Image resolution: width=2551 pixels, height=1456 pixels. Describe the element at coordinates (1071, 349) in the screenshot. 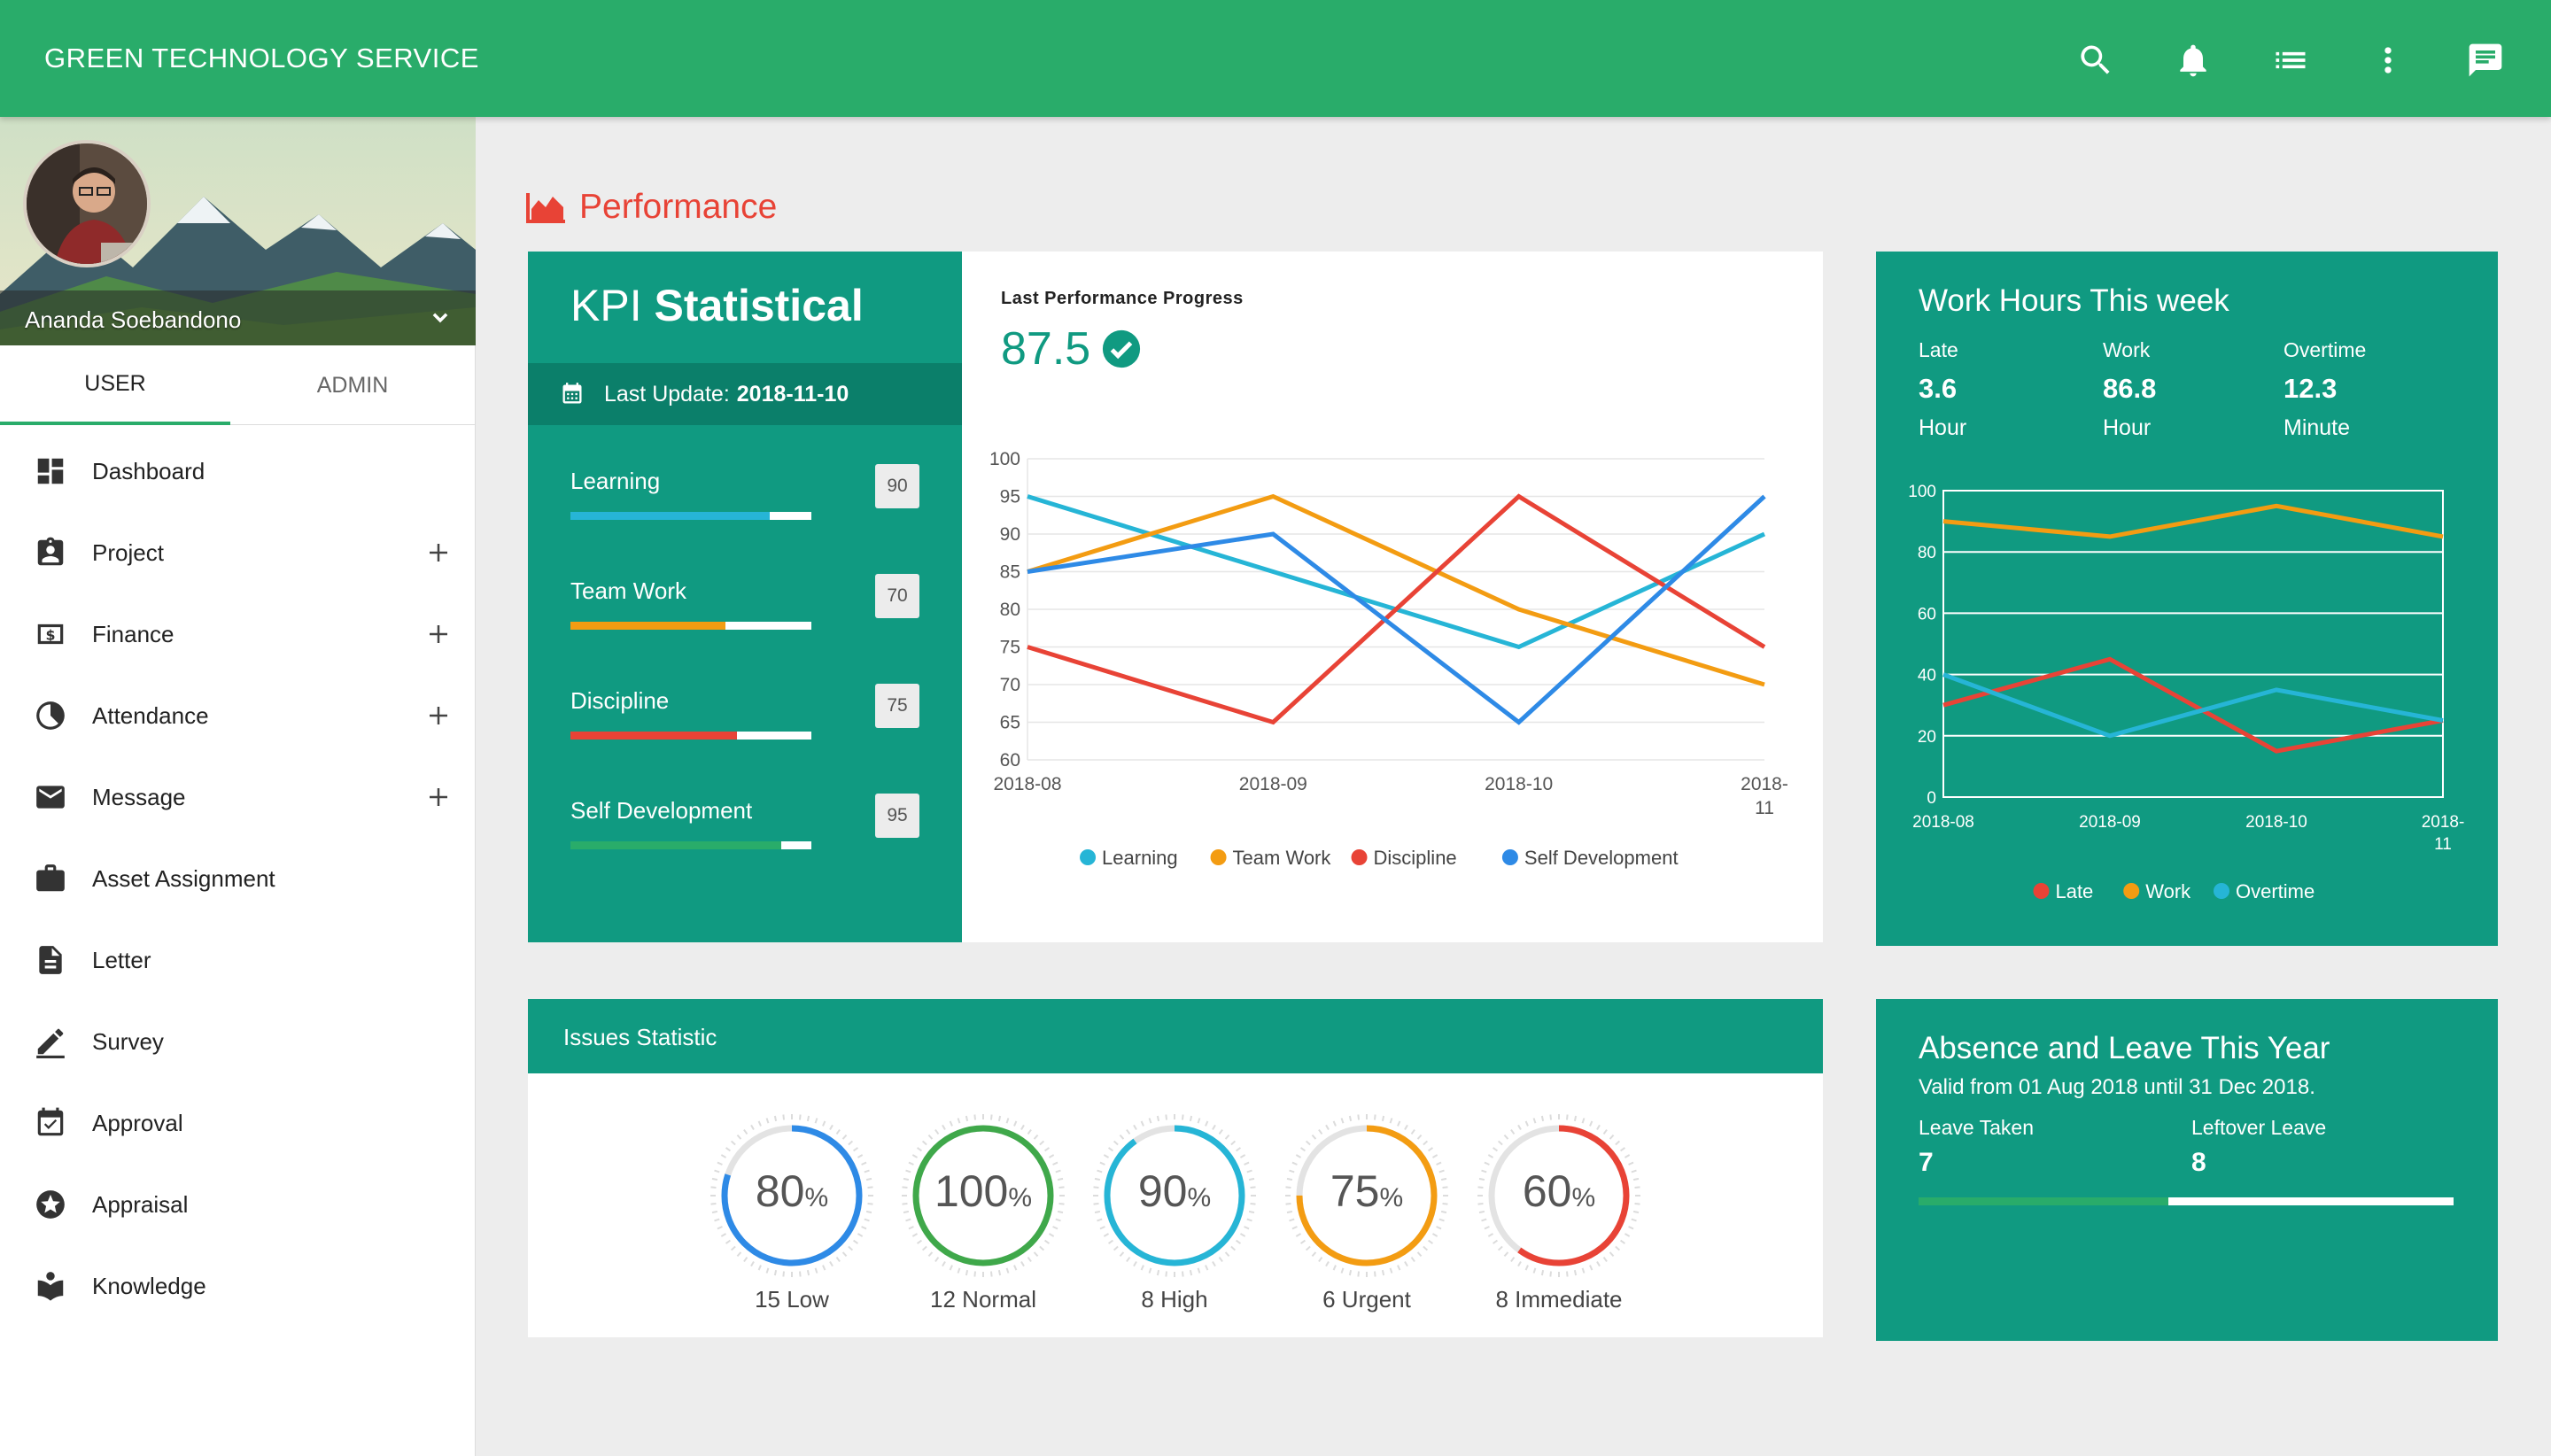

I see `performance-score: 87.5` at that location.